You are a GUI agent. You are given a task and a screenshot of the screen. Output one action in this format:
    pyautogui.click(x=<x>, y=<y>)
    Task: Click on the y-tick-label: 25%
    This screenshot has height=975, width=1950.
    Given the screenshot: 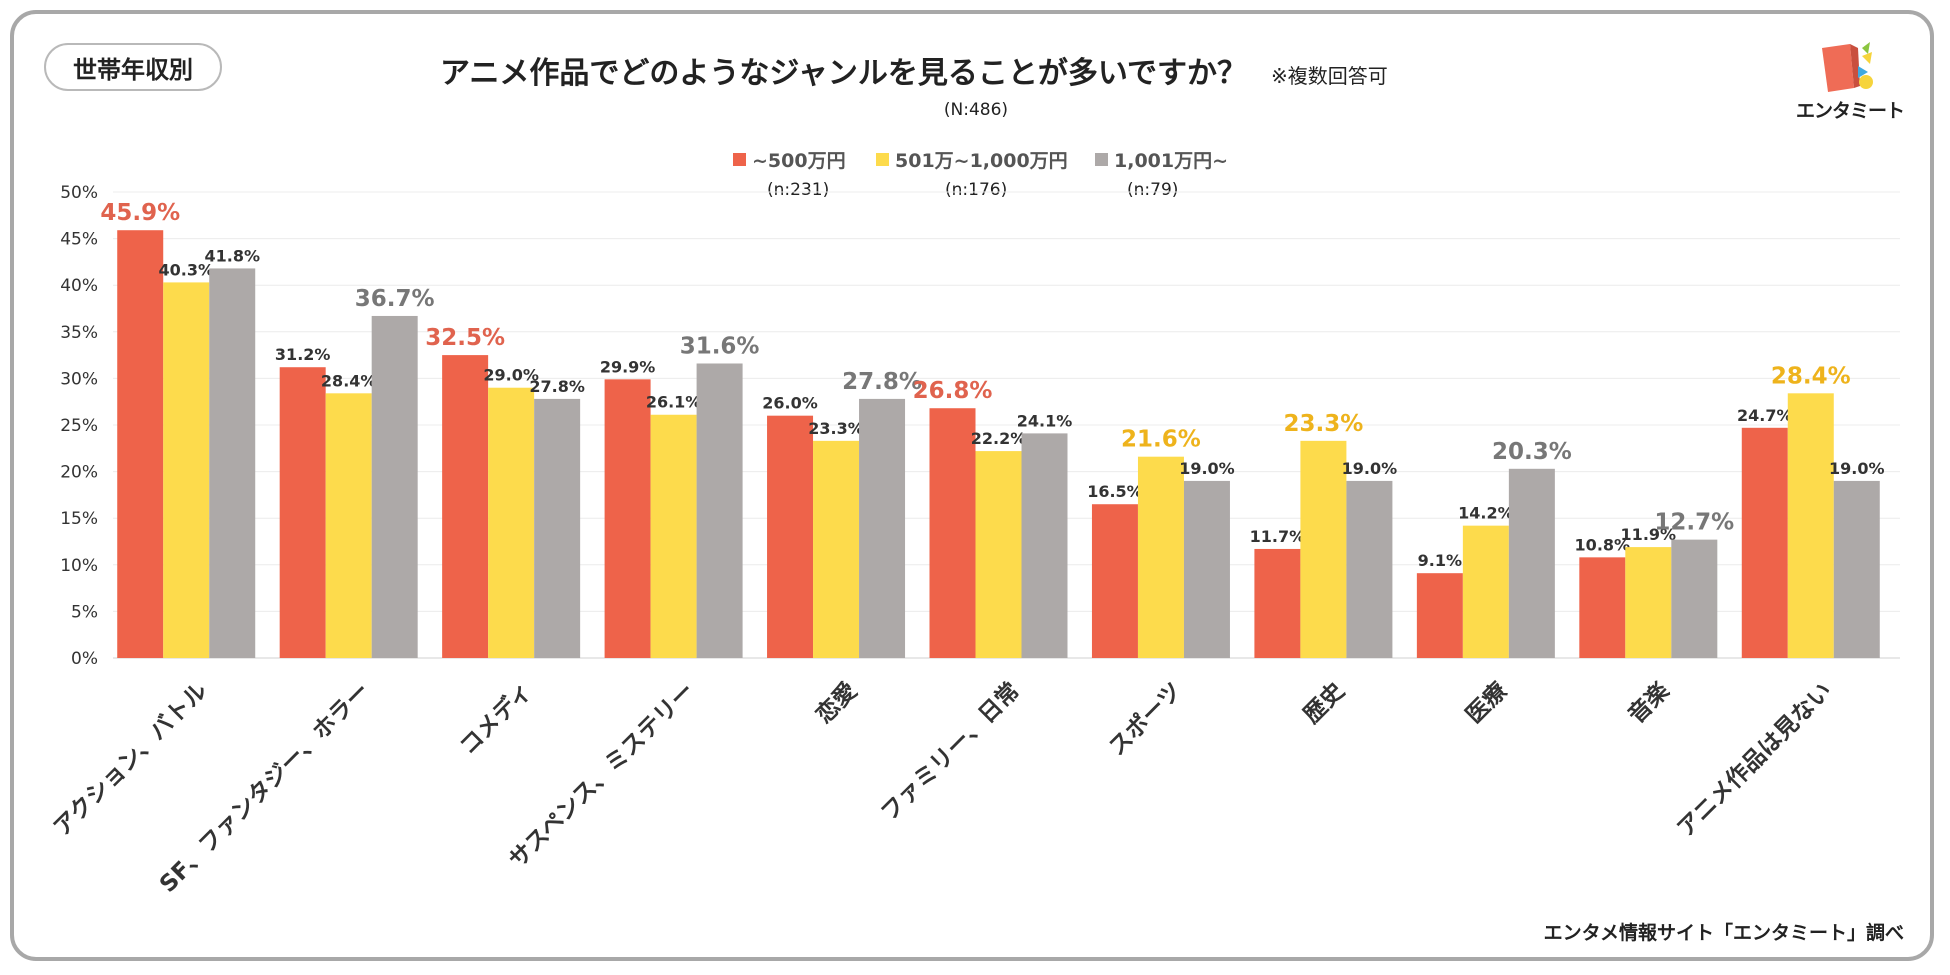 What is the action you would take?
    pyautogui.click(x=79, y=426)
    